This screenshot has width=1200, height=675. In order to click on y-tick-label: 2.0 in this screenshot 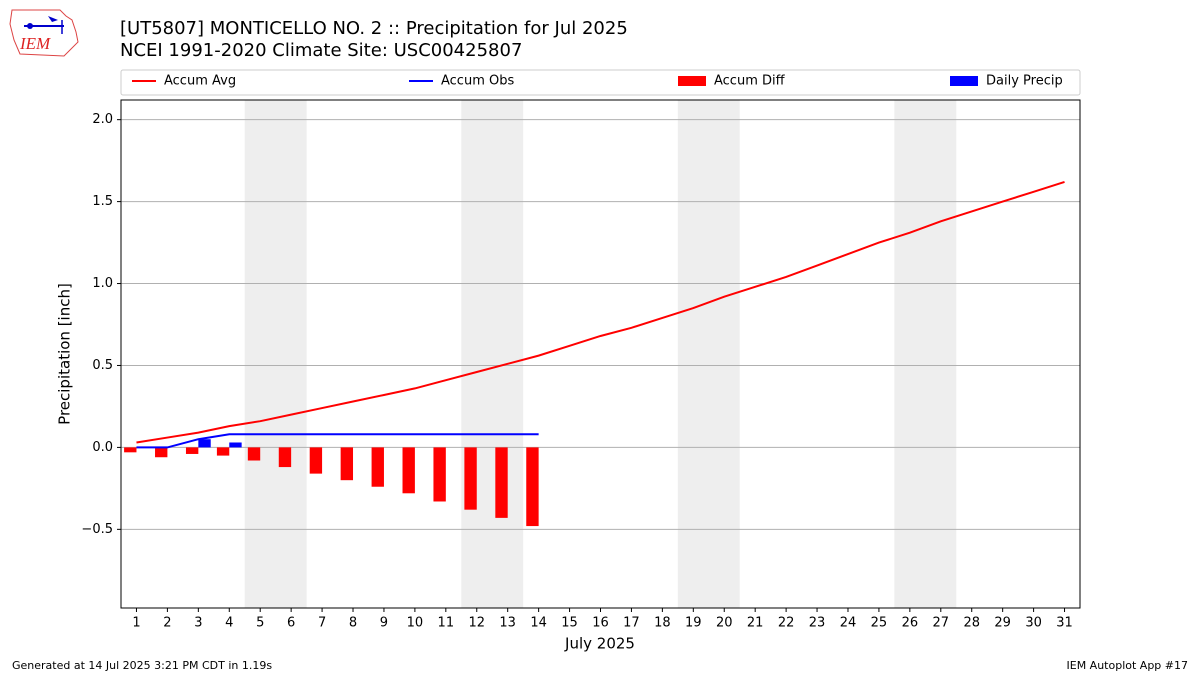, I will do `click(102, 119)`.